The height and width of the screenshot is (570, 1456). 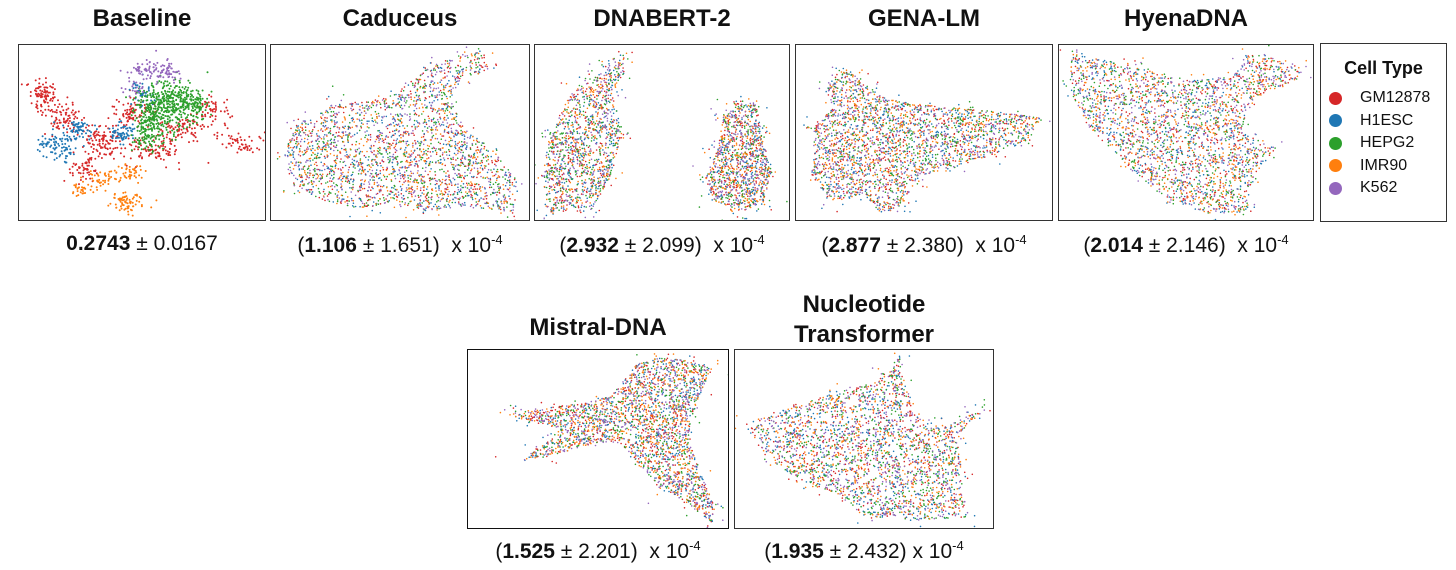 What do you see at coordinates (1186, 18) in the screenshot?
I see `panel-title-hyenadna: HyenaDNA` at bounding box center [1186, 18].